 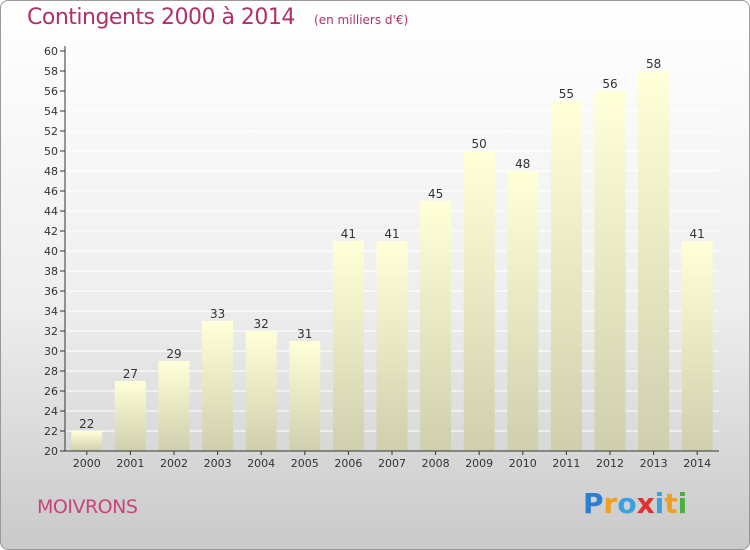 What do you see at coordinates (610, 463) in the screenshot?
I see `x-tick-label: 2012` at bounding box center [610, 463].